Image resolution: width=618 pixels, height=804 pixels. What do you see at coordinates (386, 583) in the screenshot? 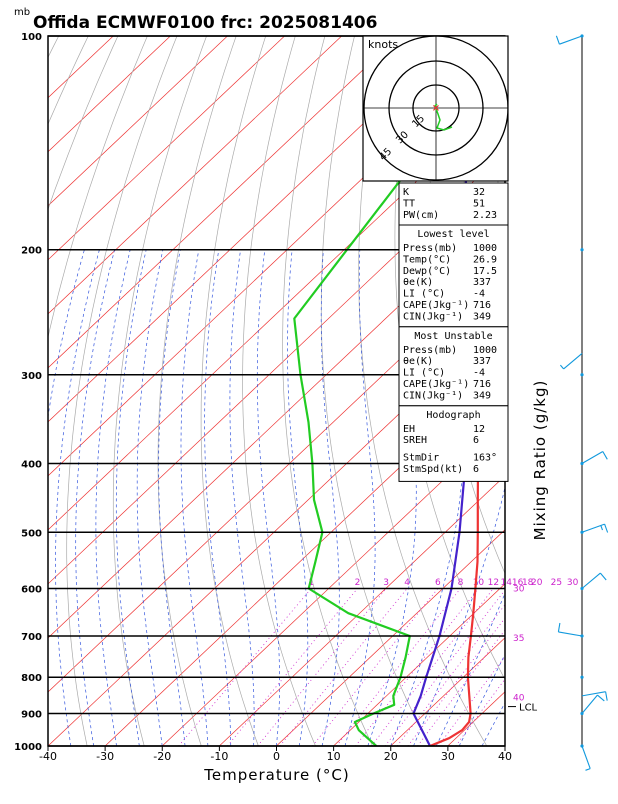
I see `mixing-ratio-label: 3` at bounding box center [386, 583].